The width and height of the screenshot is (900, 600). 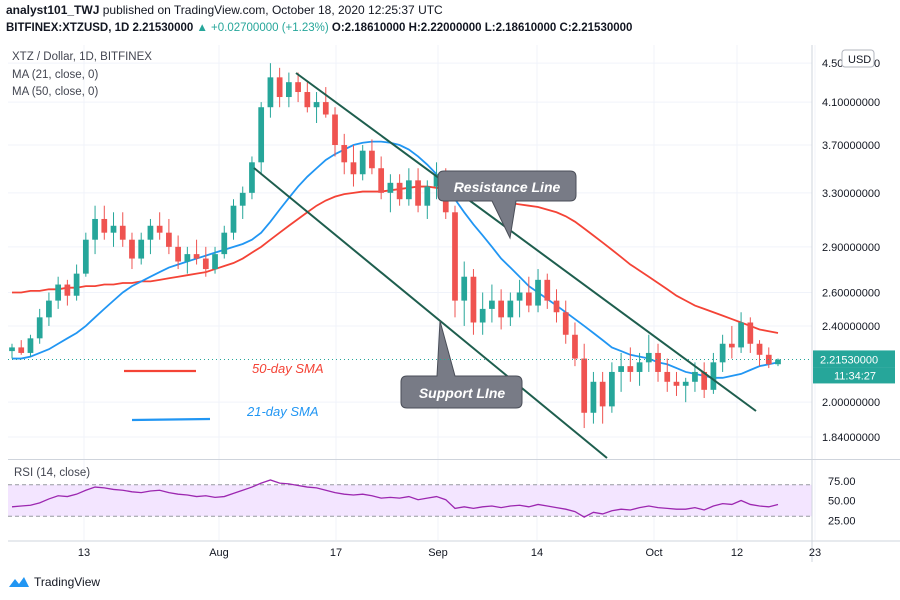 I want to click on price-tick-label: 2.00000000, so click(x=851, y=403).